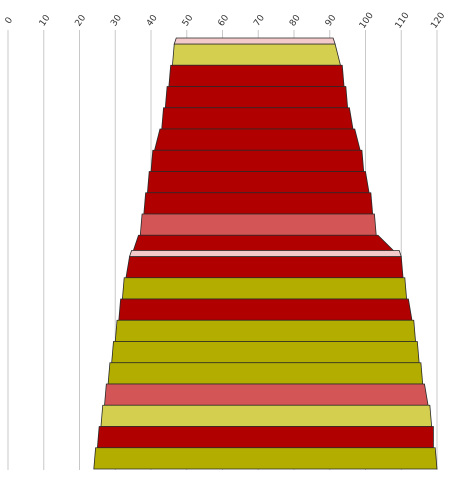  What do you see at coordinates (116, 20) in the screenshot?
I see `x-tick-label: 30` at bounding box center [116, 20].